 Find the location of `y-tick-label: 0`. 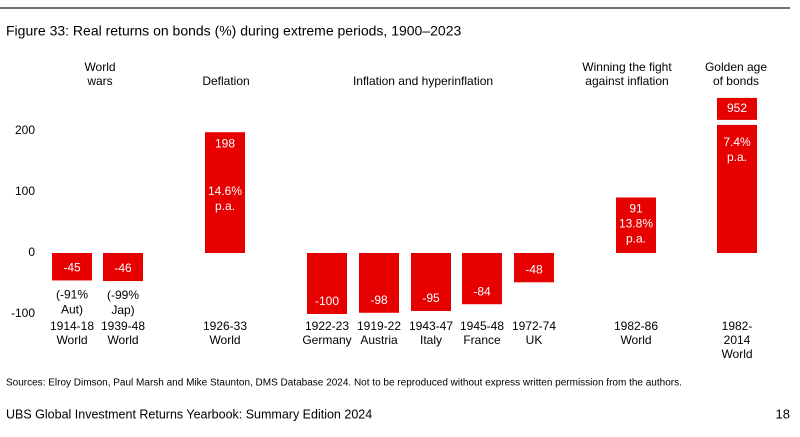

y-tick-label: 0 is located at coordinates (31, 252).